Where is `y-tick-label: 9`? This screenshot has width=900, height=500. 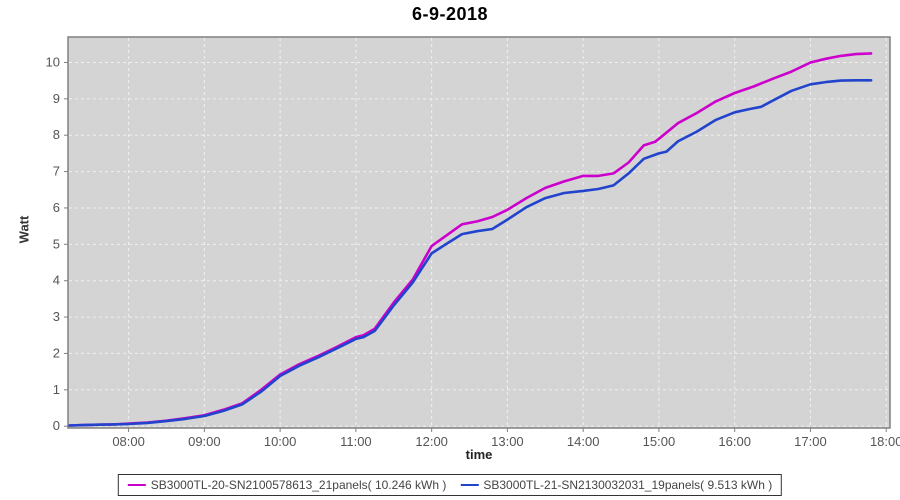 y-tick-label: 9 is located at coordinates (56, 98).